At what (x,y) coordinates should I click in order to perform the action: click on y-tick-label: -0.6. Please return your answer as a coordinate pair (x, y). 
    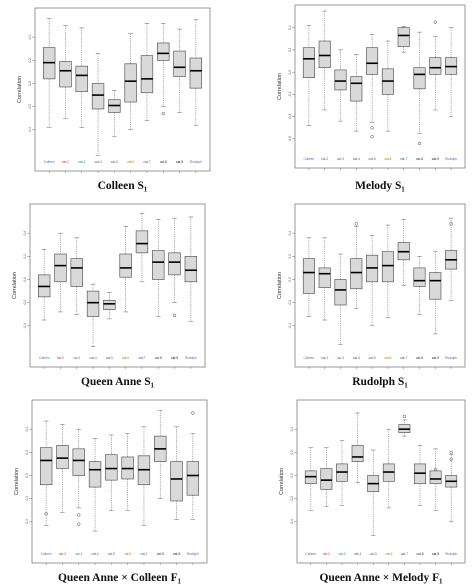
    Looking at the image, I should click on (290, 139).